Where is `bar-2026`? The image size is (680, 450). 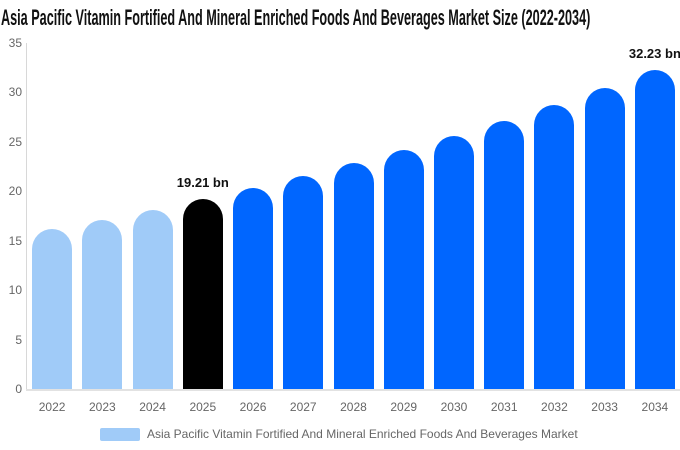
bar-2026 is located at coordinates (253, 288).